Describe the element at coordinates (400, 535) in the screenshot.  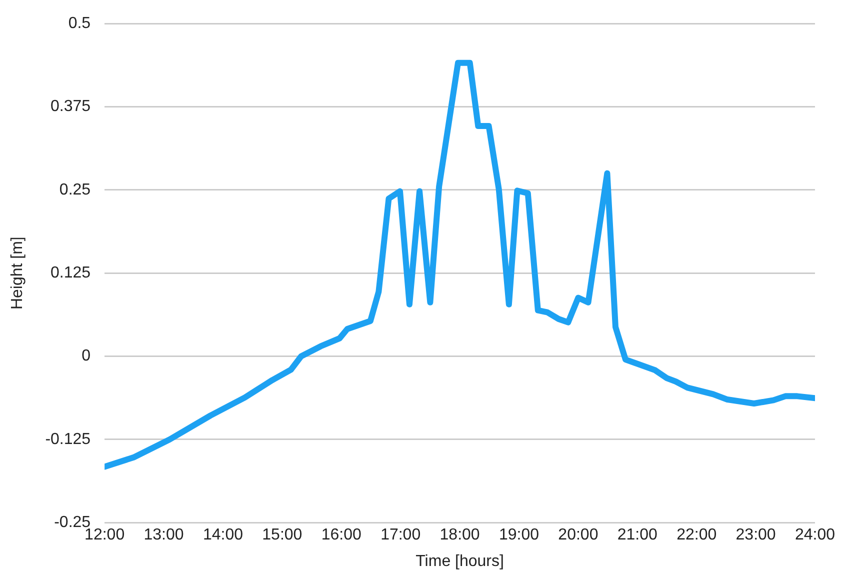
I see `x-tick-label: 17:00` at that location.